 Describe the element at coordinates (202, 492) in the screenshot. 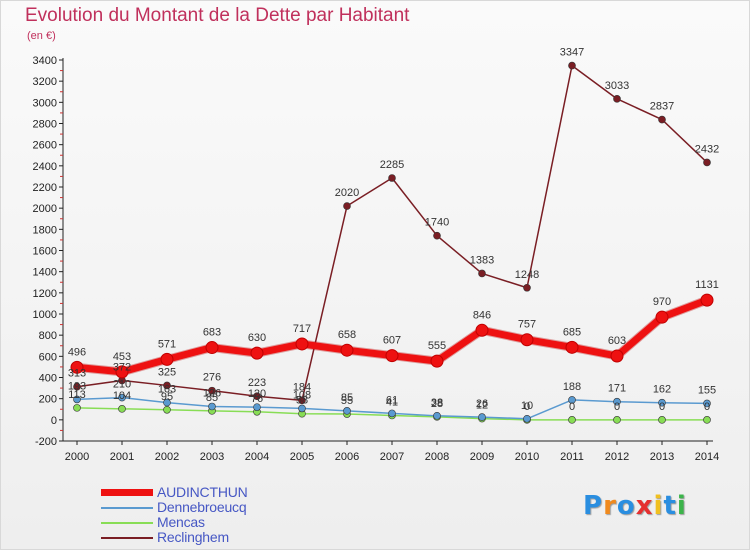

I see `legend-label-audincthun: AUDINCTHUN` at that location.